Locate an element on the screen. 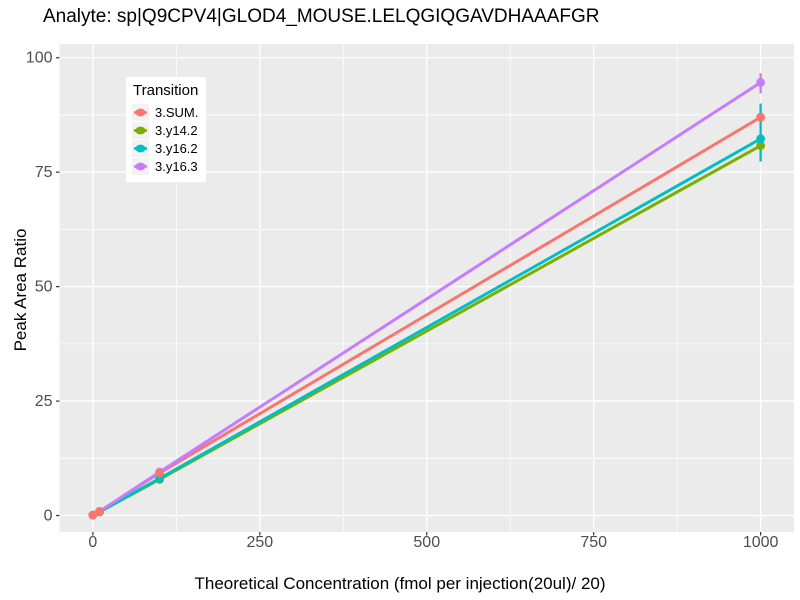 The height and width of the screenshot is (600, 800). legend-item: 3.SUM. is located at coordinates (165, 112).